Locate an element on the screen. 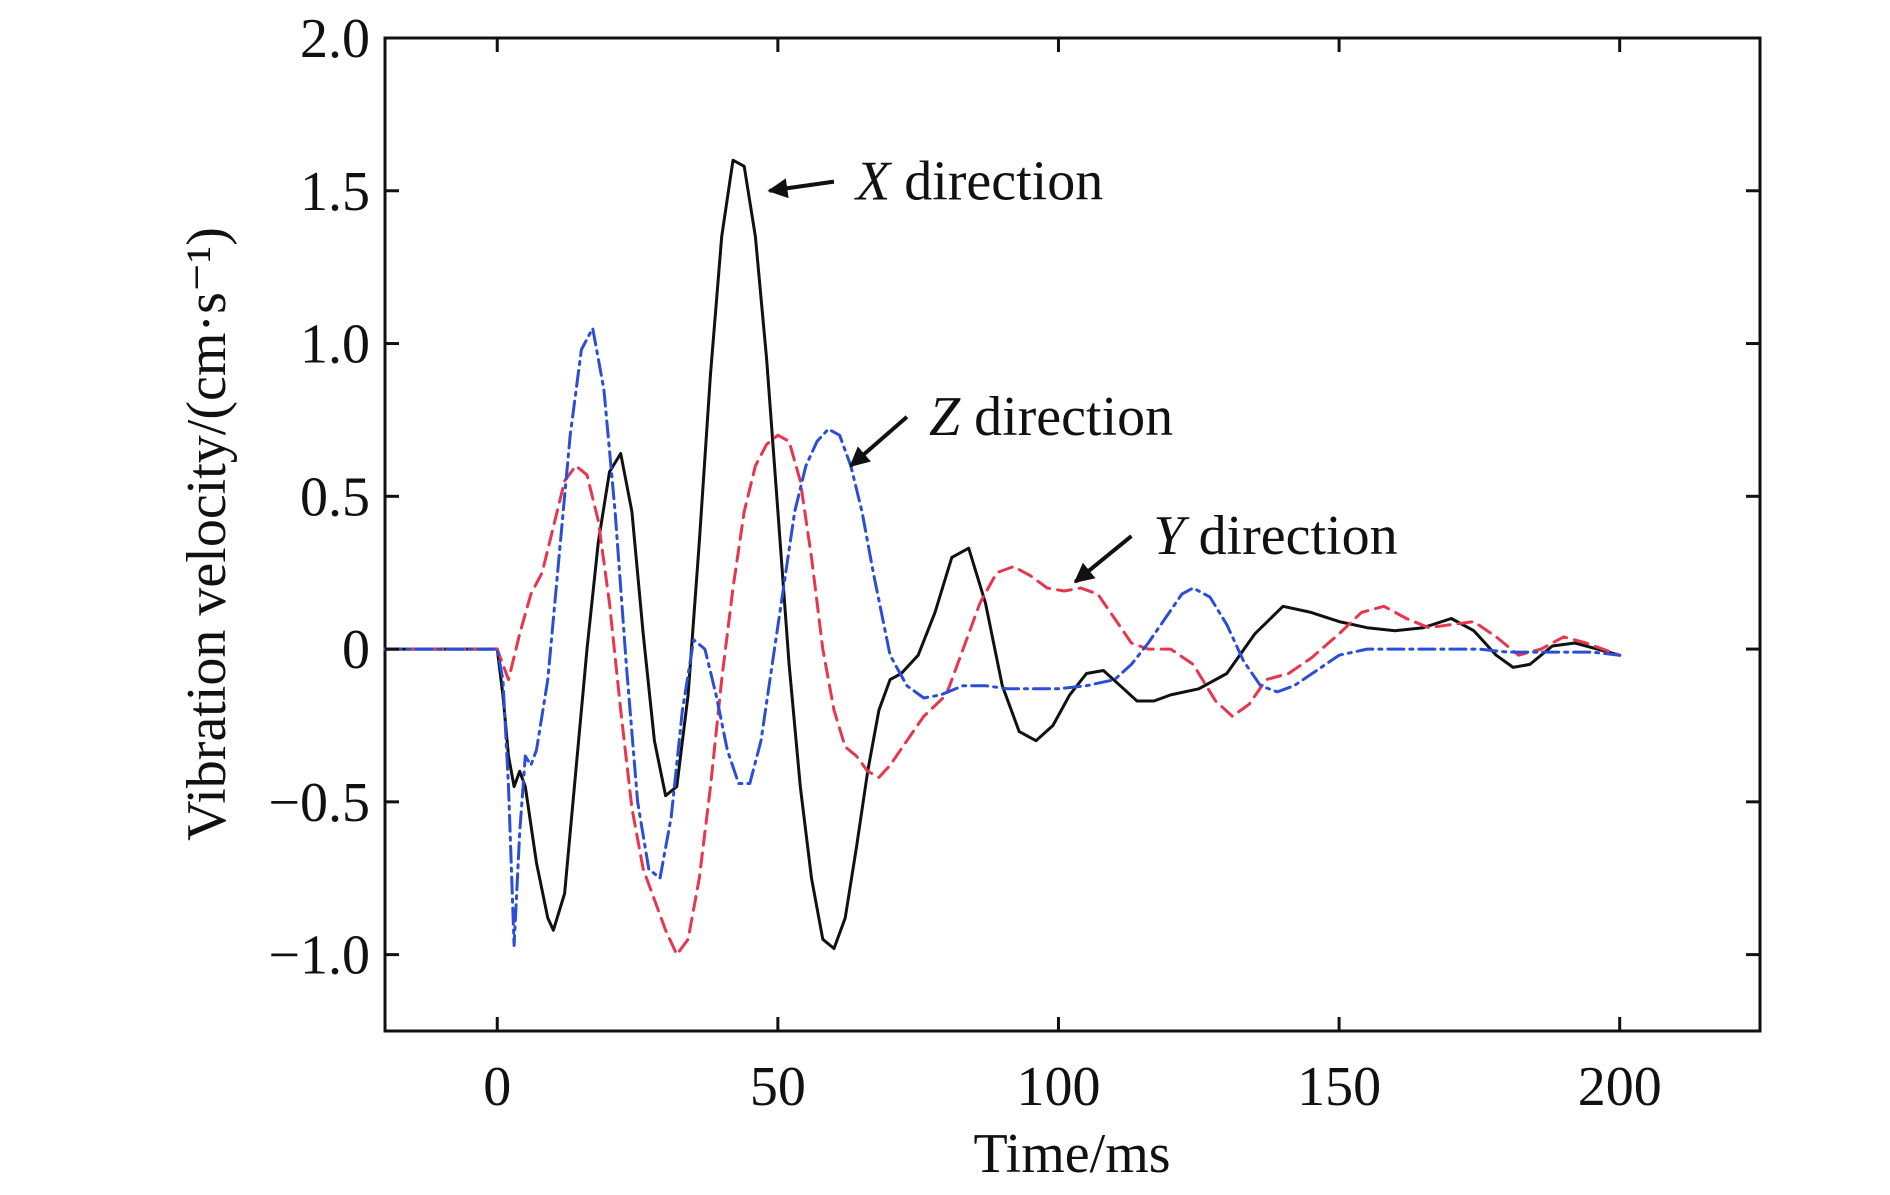 This screenshot has height=1195, width=1890. x-tick-label: 100 is located at coordinates (1058, 1087).